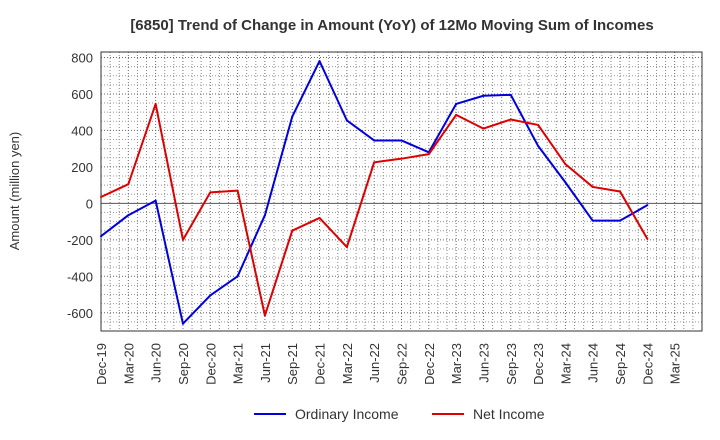 The height and width of the screenshot is (440, 720). I want to click on x-tick-label: Dec-20, so click(210, 364).